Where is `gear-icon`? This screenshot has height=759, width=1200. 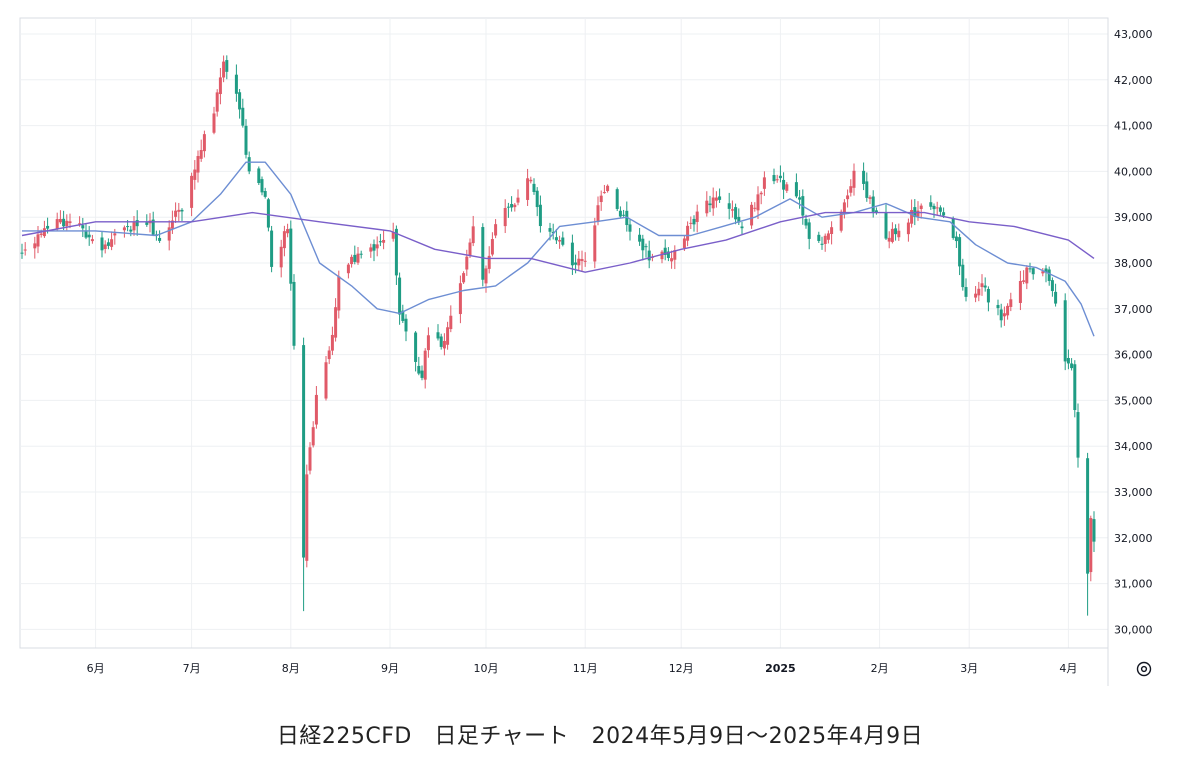
gear-icon is located at coordinates (1144, 669).